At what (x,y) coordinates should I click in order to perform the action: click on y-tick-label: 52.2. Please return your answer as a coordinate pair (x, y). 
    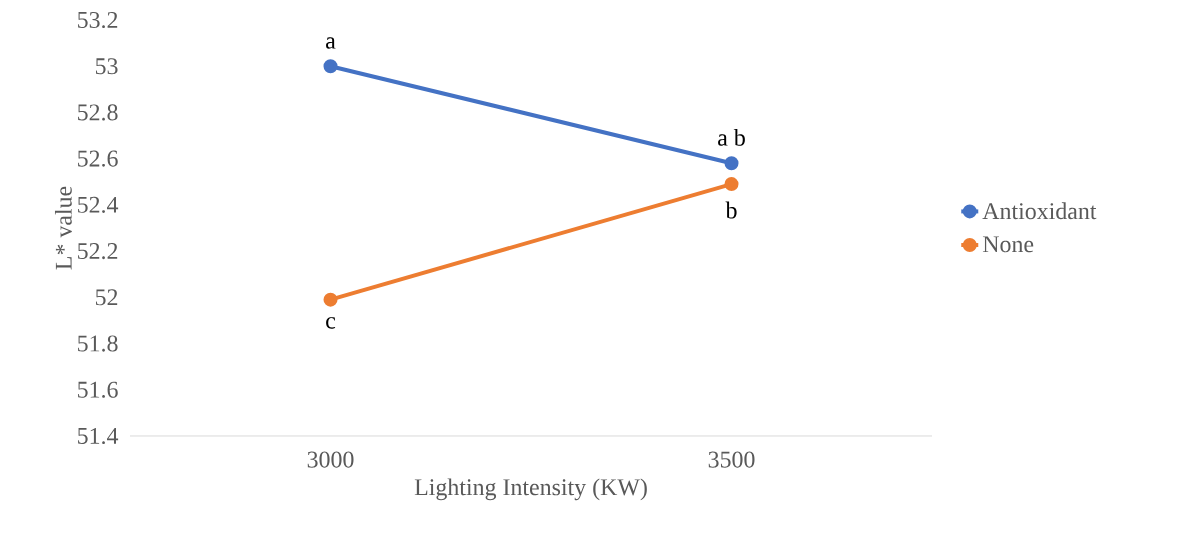
    Looking at the image, I should click on (98, 251).